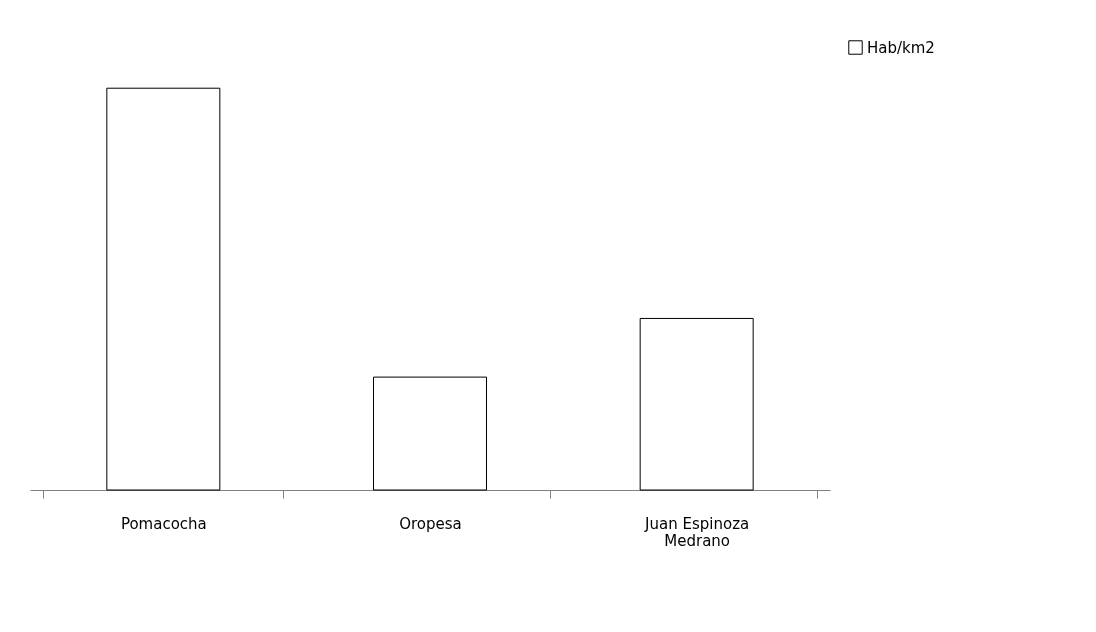  Describe the element at coordinates (697, 532) in the screenshot. I see `x-tick-label: Juan Espinoza Medrano` at that location.